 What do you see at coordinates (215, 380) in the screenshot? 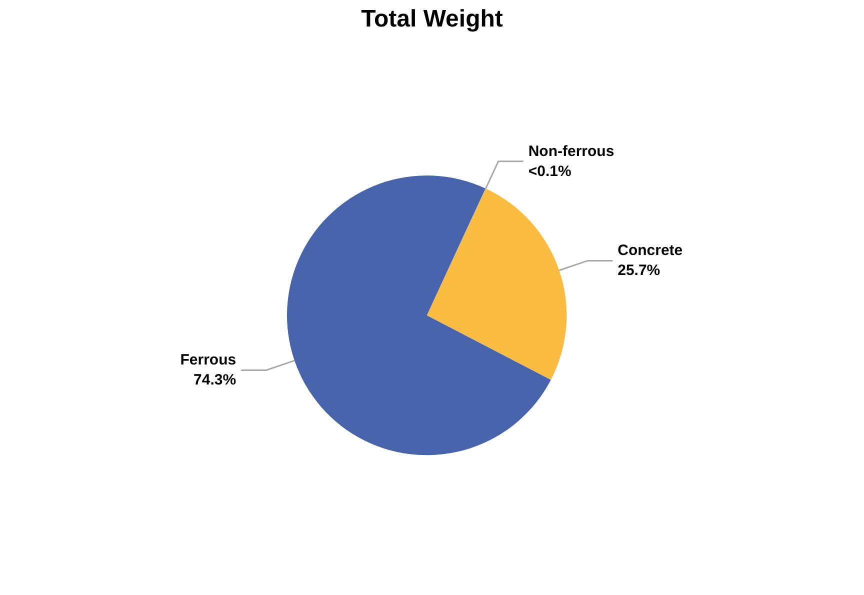
I see `data-label: 74.3%` at bounding box center [215, 380].